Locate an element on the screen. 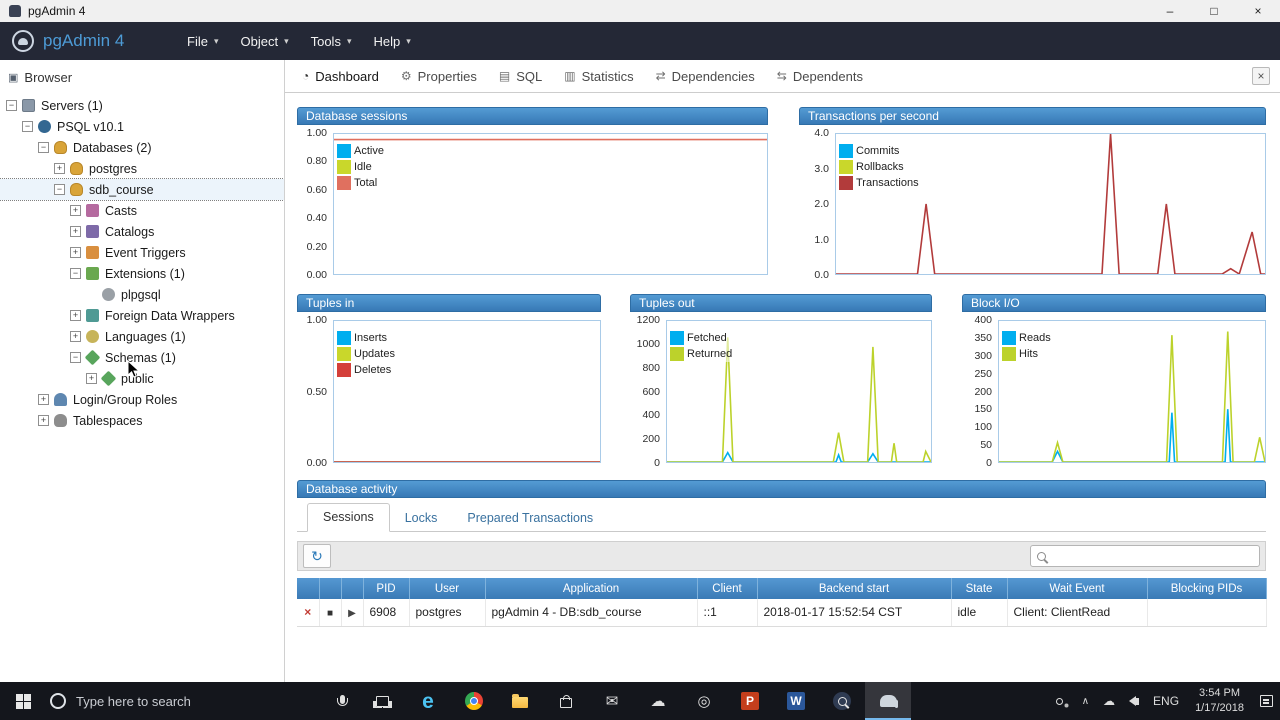 The image size is (1280, 720). taskbar-app-onedrive-icon: ☁ is located at coordinates (658, 701).